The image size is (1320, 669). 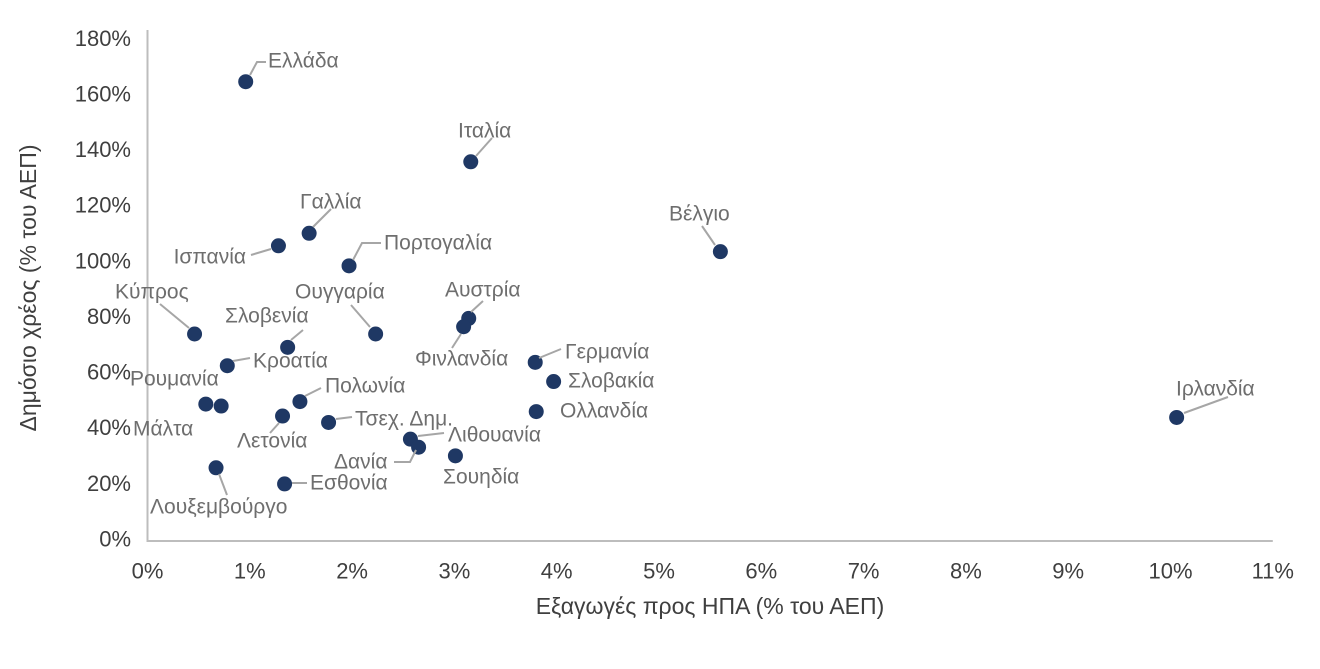 What do you see at coordinates (103, 38) in the screenshot?
I see `y-tick-label: 180%` at bounding box center [103, 38].